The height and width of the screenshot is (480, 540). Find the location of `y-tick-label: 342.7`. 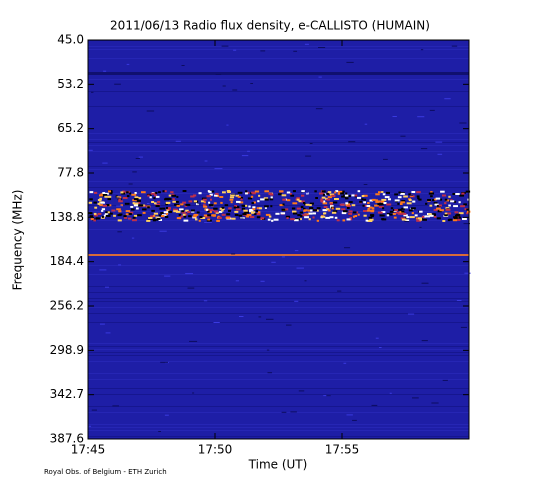

y-tick-label: 342.7 is located at coordinates (67, 394).